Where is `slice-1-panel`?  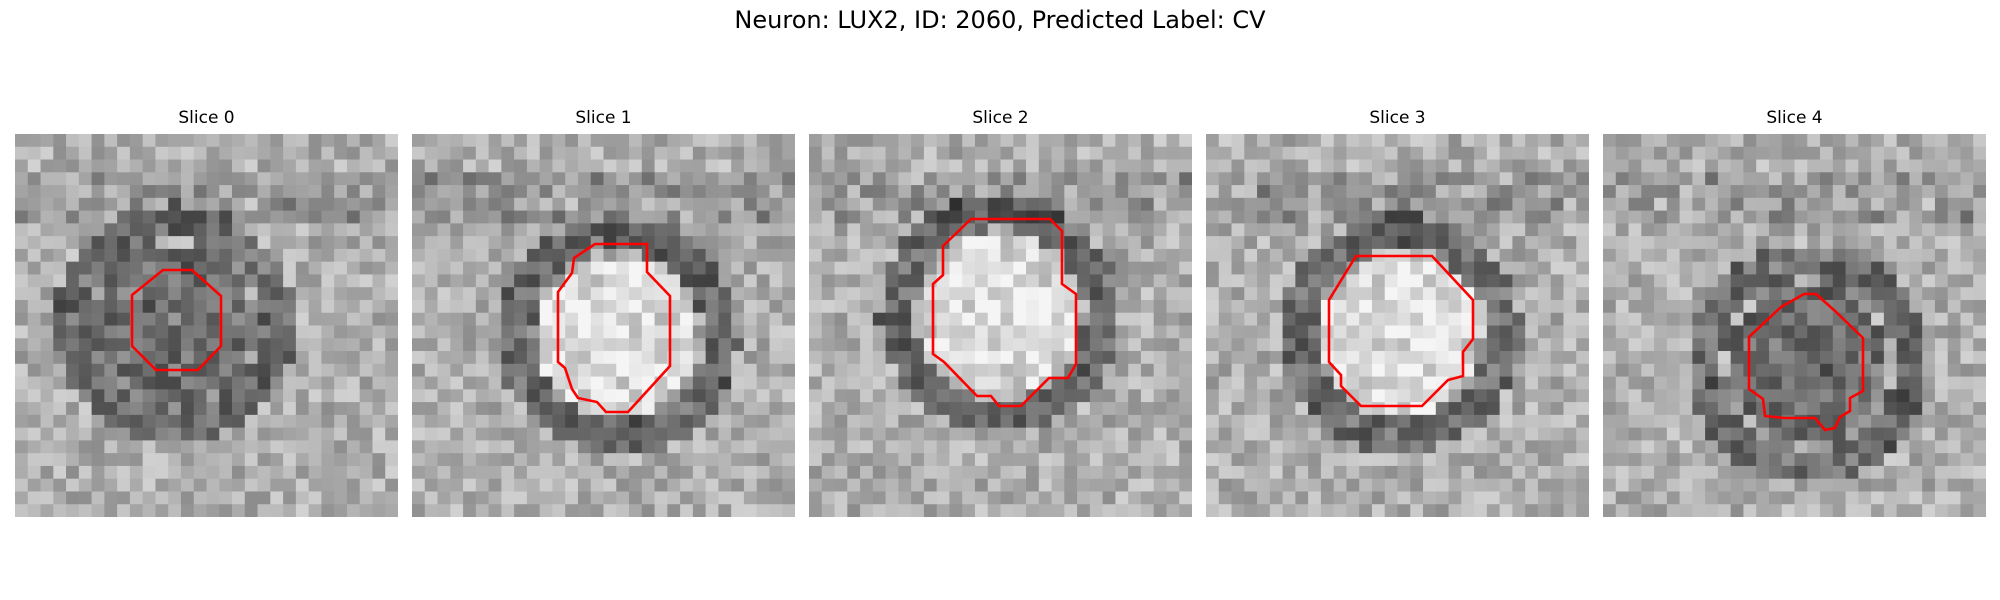
slice-1-panel is located at coordinates (603, 325).